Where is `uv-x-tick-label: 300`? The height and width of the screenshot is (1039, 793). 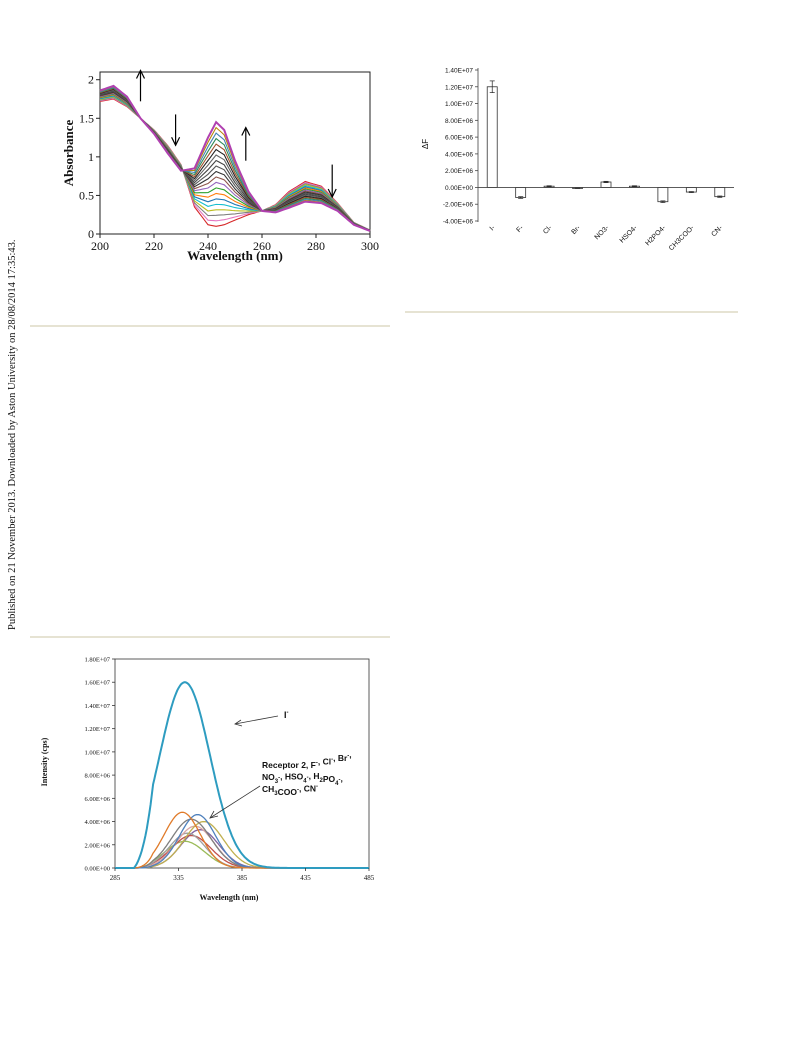
uv-x-tick-label: 300 is located at coordinates (370, 246).